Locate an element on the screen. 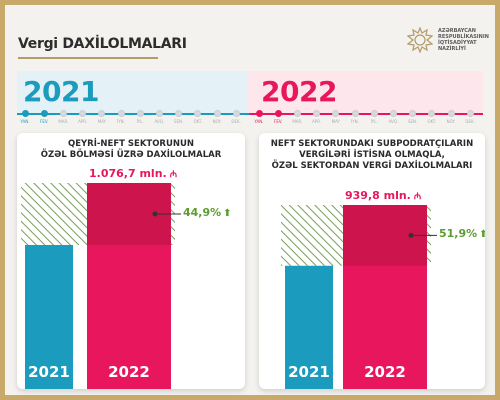 This screenshot has height=400, width=500. bar-value-text: 939,8 mln. is located at coordinates (378, 195).